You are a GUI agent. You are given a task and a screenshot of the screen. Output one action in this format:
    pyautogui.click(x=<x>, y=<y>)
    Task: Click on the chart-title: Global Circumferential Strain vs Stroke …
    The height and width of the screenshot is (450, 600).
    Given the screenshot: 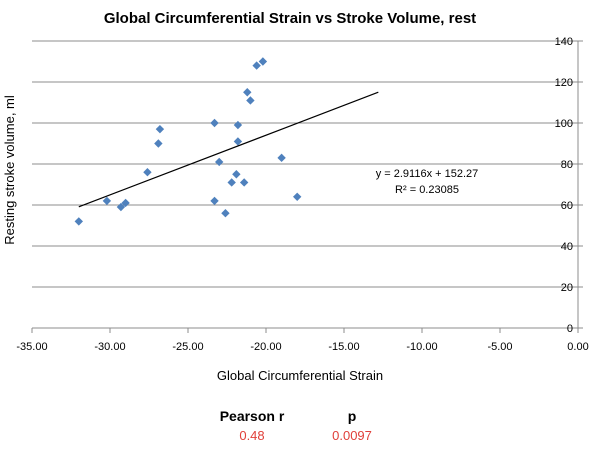 What is the action you would take?
    pyautogui.click(x=290, y=18)
    